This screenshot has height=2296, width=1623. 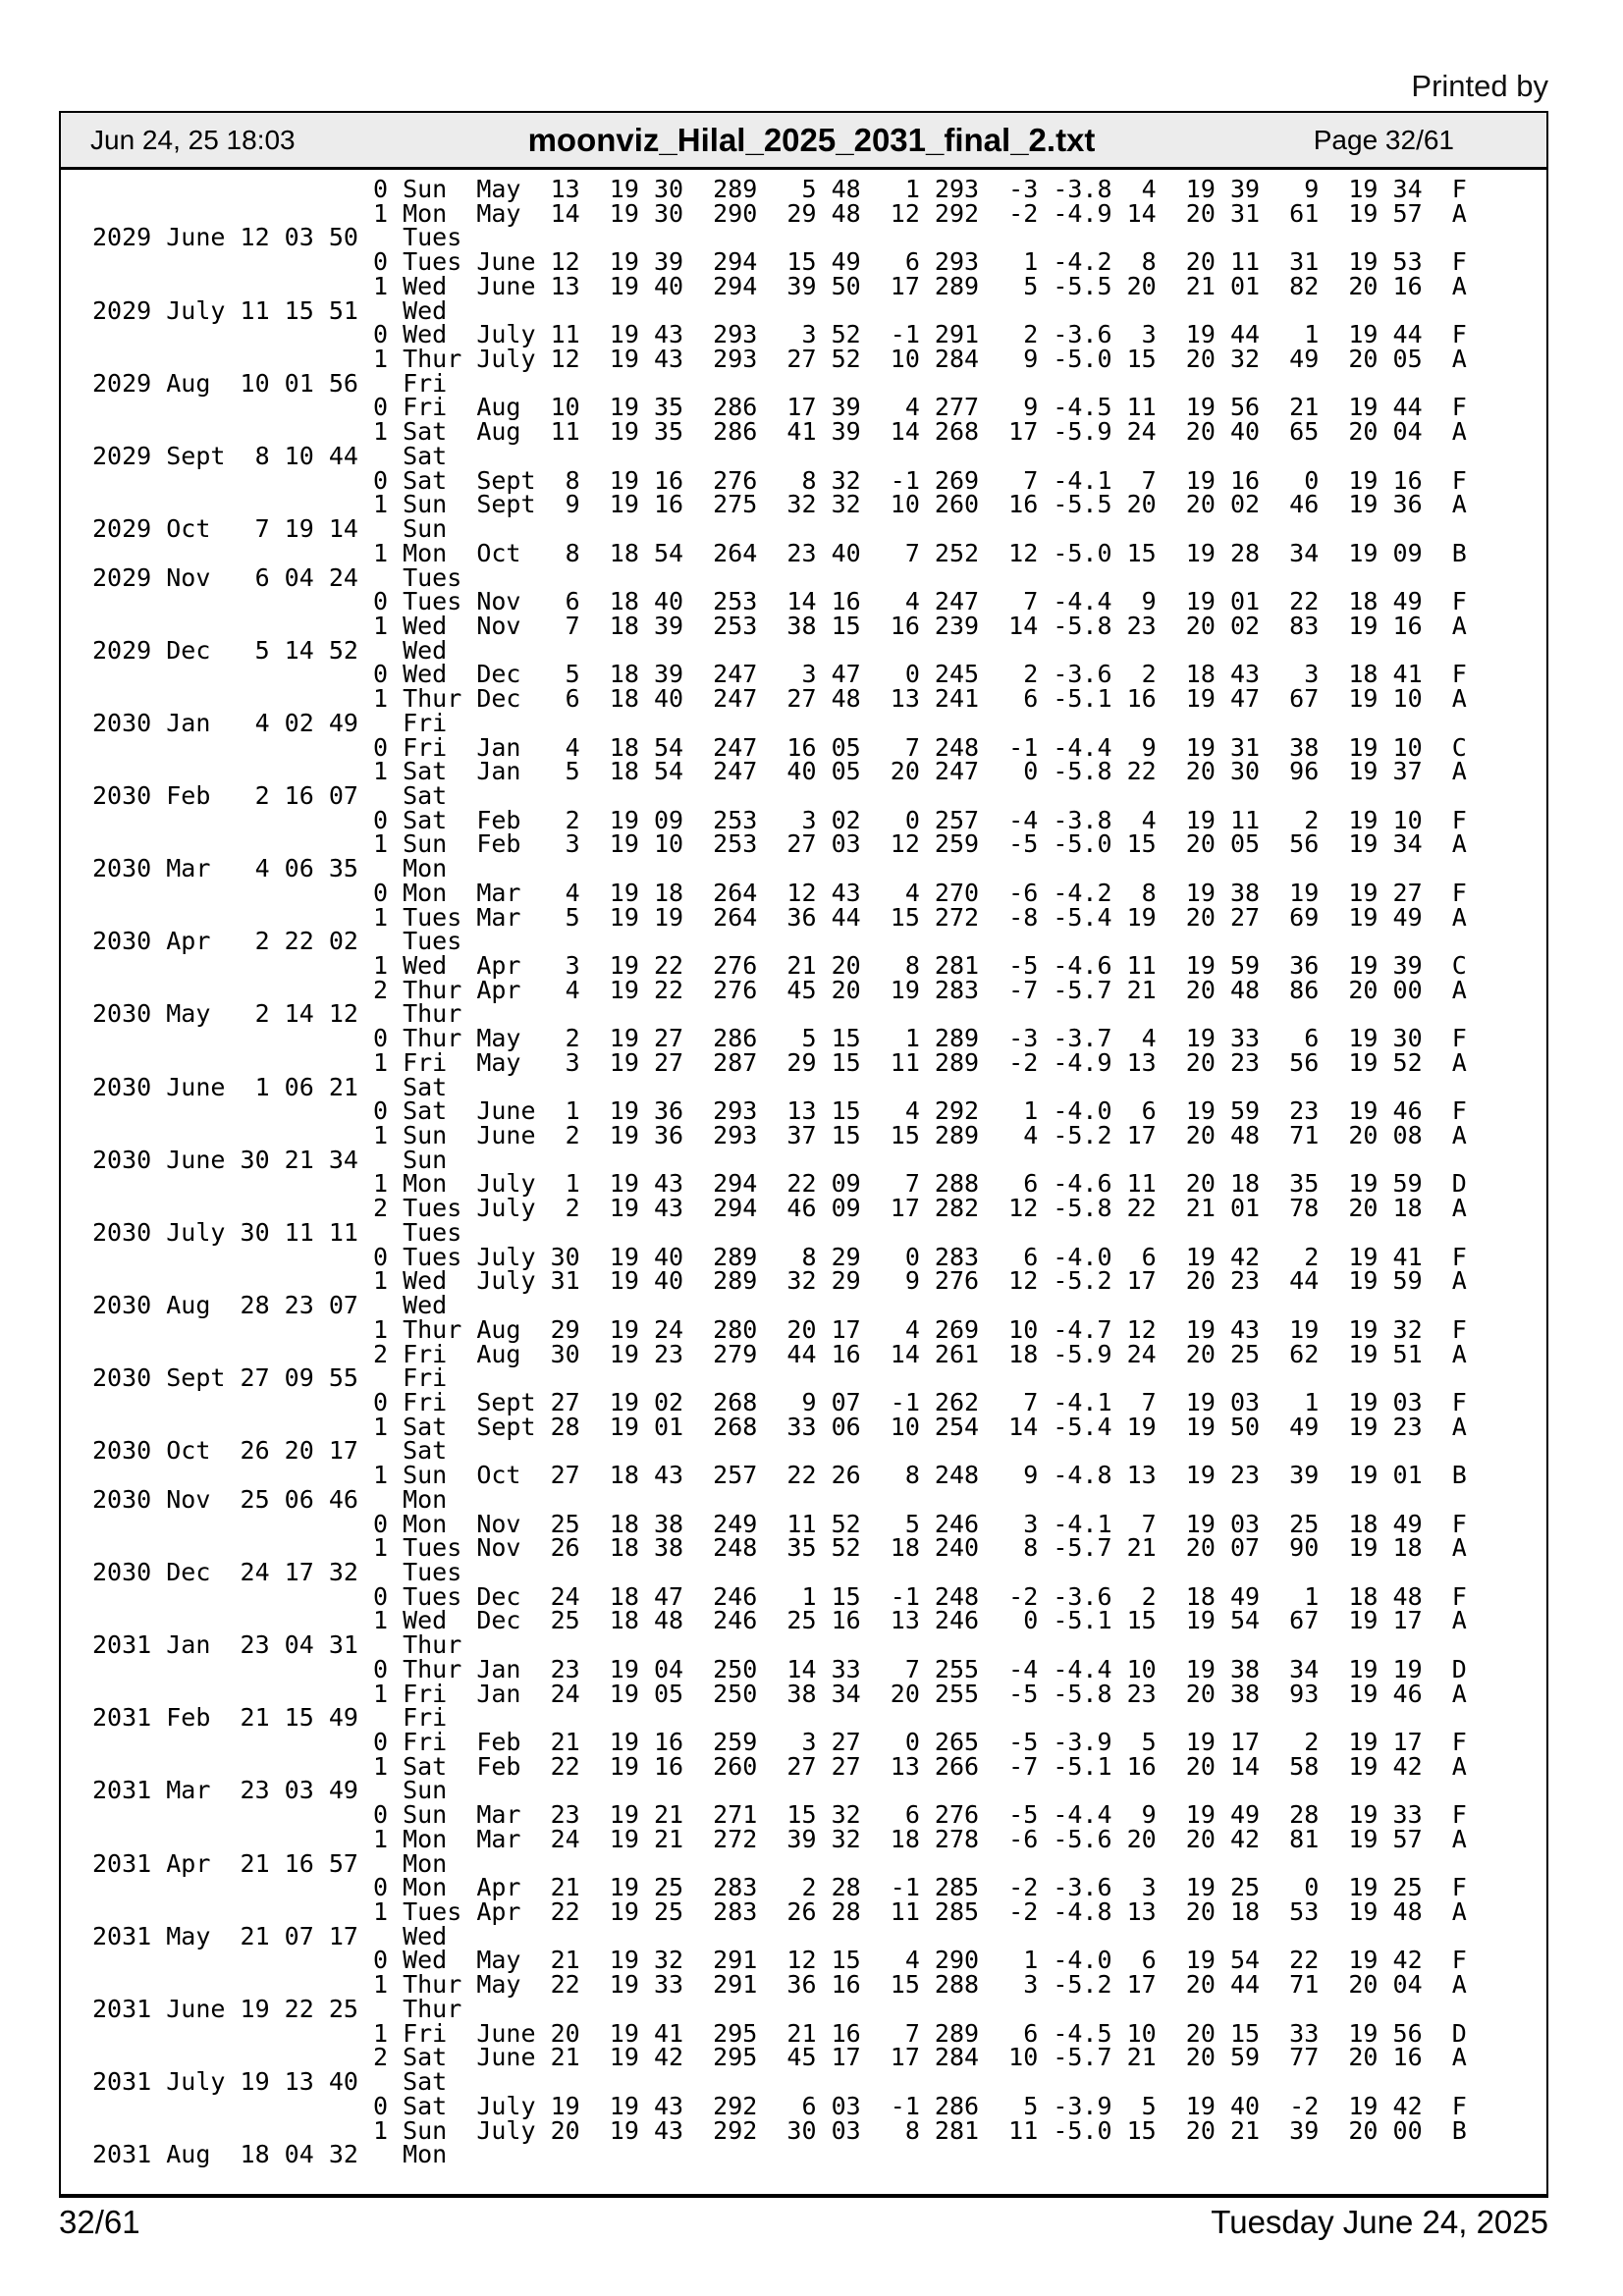 What do you see at coordinates (811, 139) in the screenshot?
I see `header-filename: moonviz_Hilal_2025_2031_final_2.txt` at bounding box center [811, 139].